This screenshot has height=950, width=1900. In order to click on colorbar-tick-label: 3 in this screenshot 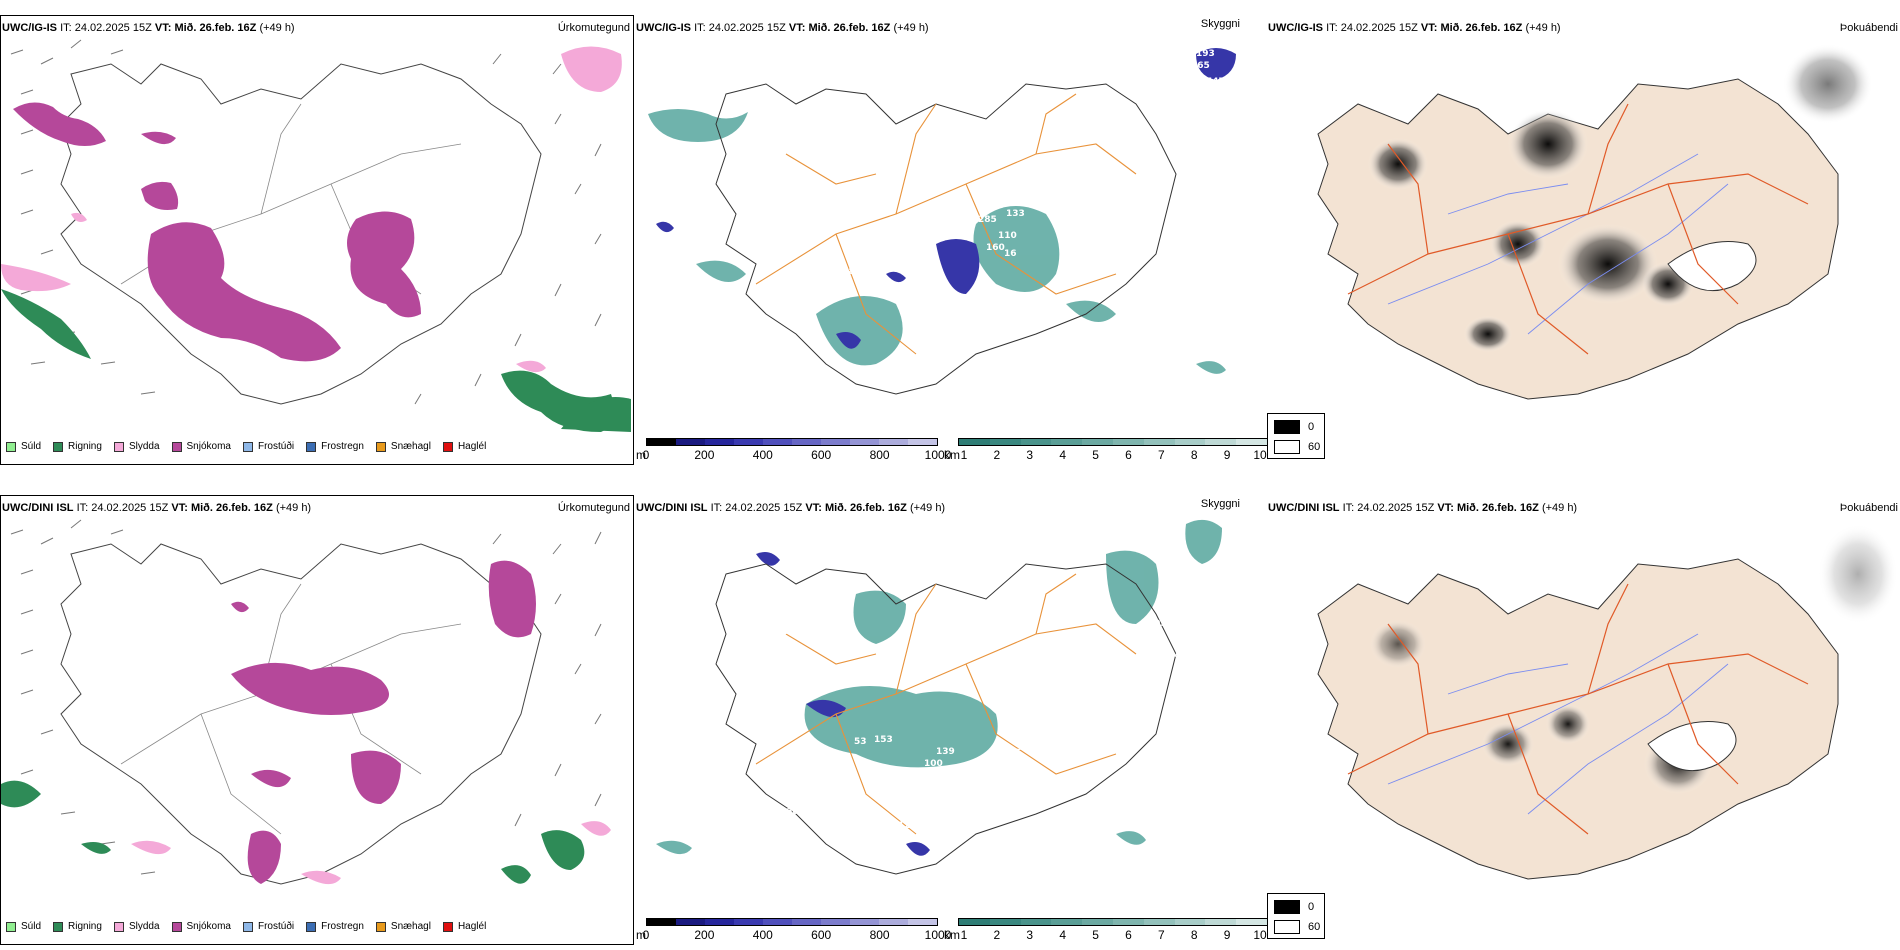, I will do `click(1030, 935)`.